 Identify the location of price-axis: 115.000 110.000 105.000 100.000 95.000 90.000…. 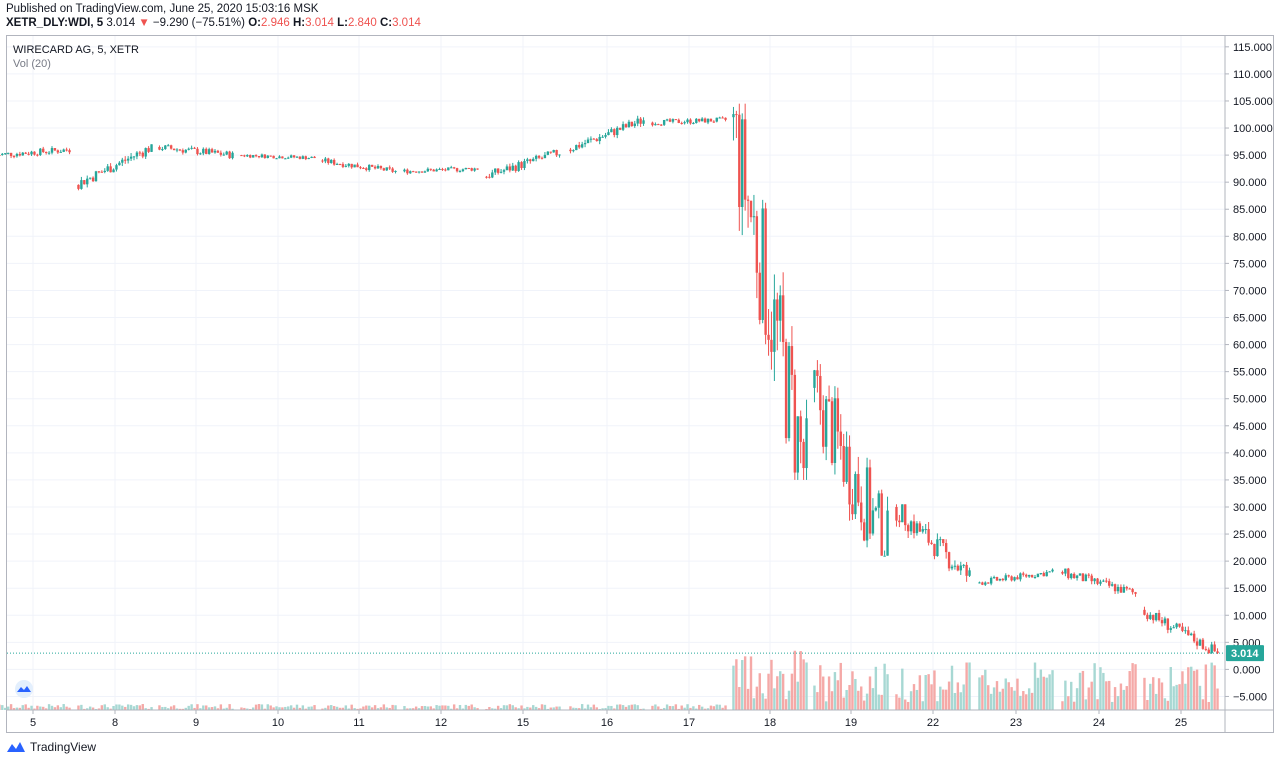
(1248, 384).